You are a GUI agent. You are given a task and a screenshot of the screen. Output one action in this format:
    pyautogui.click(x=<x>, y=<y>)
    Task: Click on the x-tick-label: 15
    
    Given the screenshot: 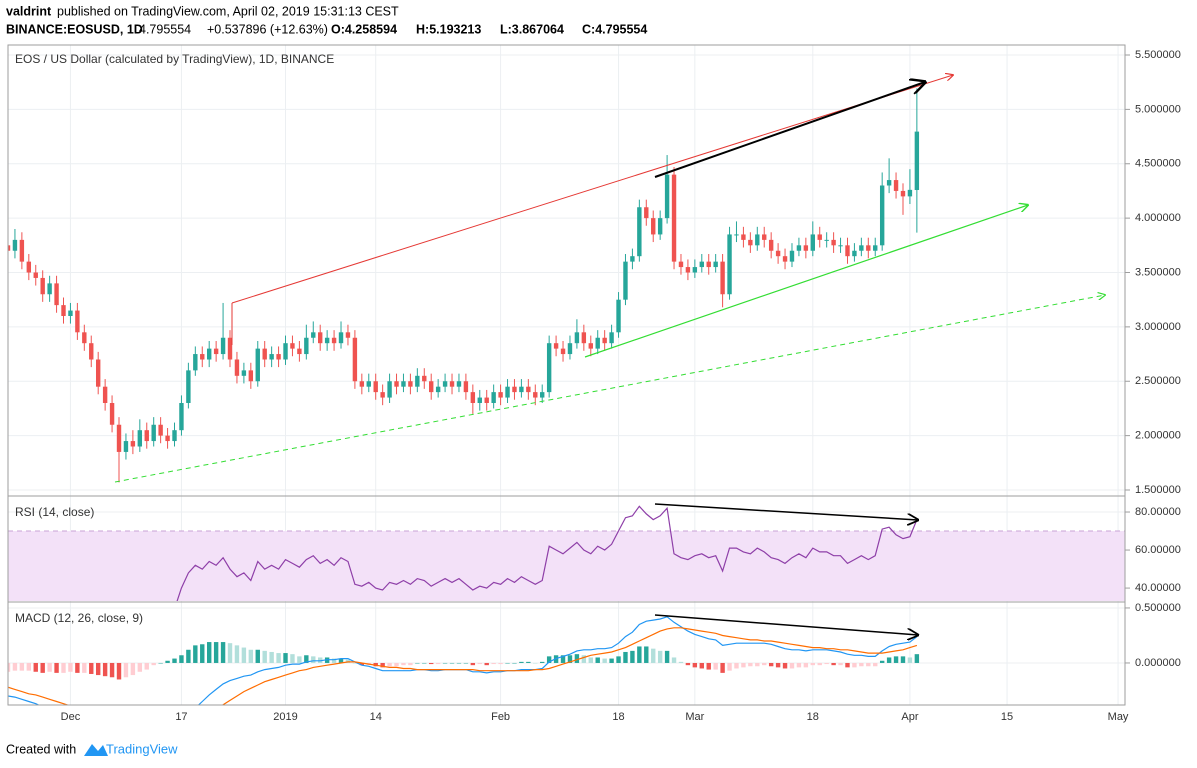 What is the action you would take?
    pyautogui.click(x=1007, y=717)
    